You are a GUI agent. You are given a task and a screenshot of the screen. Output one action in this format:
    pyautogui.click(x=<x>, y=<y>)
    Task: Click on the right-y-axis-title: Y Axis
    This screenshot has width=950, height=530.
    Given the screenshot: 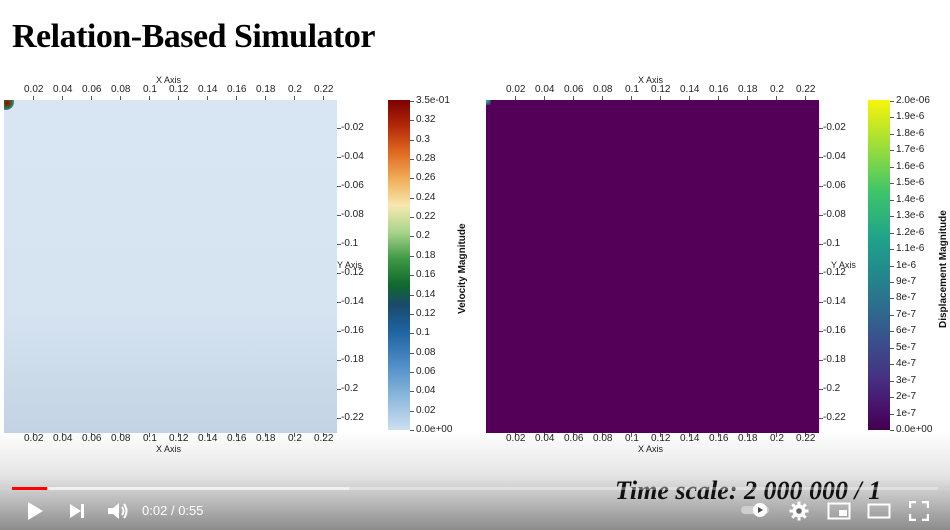 What is the action you would take?
    pyautogui.click(x=843, y=265)
    